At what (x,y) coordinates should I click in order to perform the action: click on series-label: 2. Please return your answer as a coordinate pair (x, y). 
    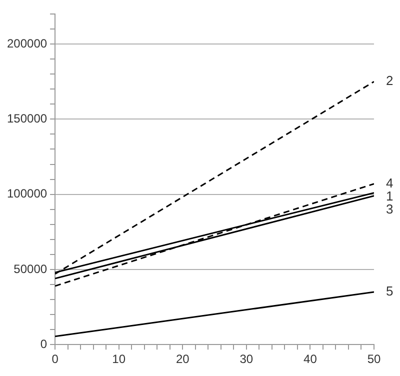
    Looking at the image, I should click on (390, 80).